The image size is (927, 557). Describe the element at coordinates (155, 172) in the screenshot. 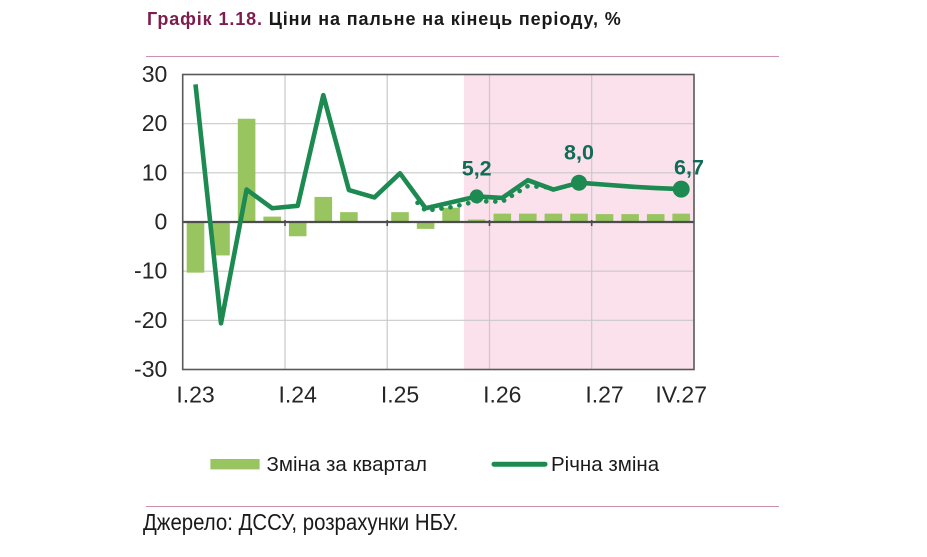

I see `svg-text: 10` at that location.